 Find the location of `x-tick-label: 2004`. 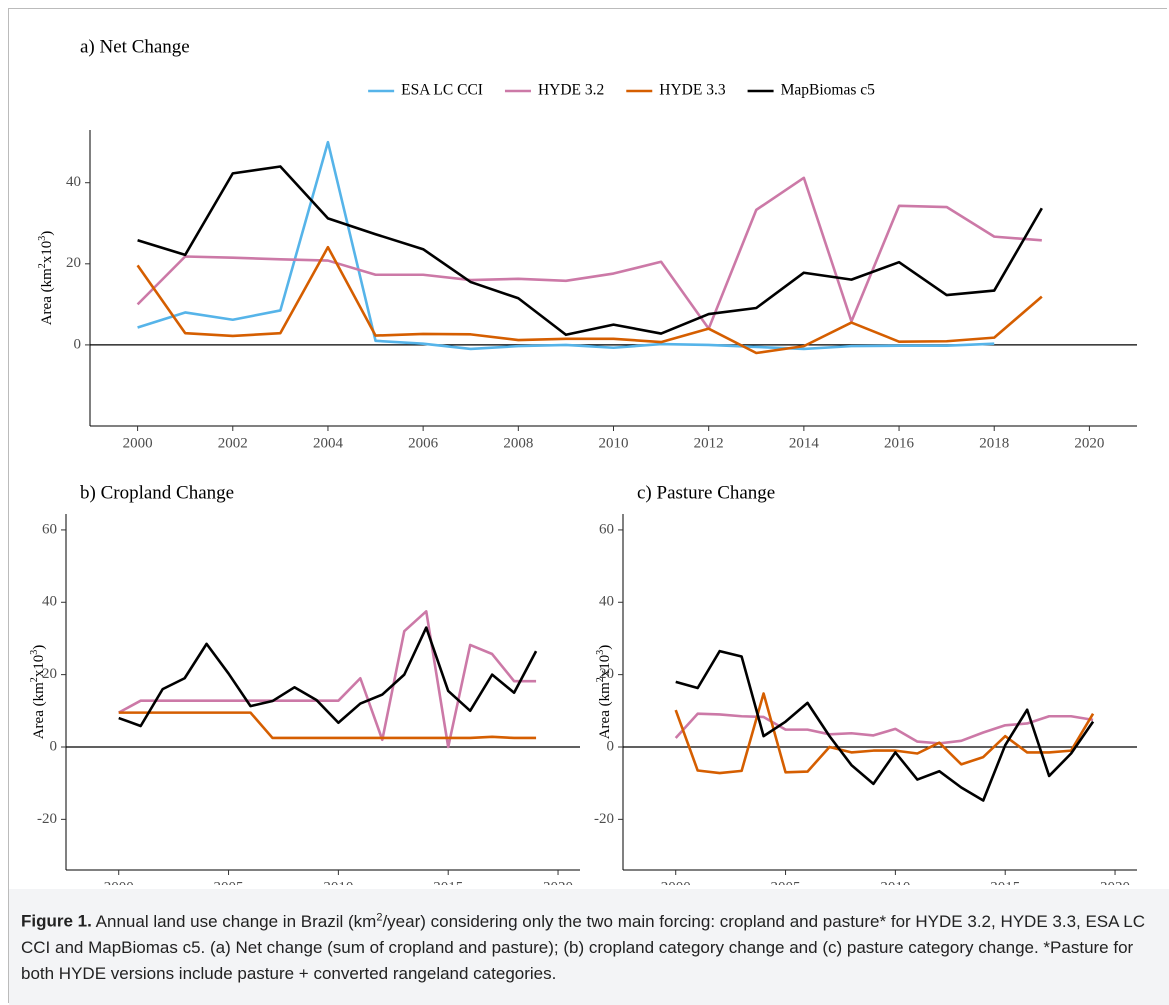

x-tick-label: 2004 is located at coordinates (328, 443).